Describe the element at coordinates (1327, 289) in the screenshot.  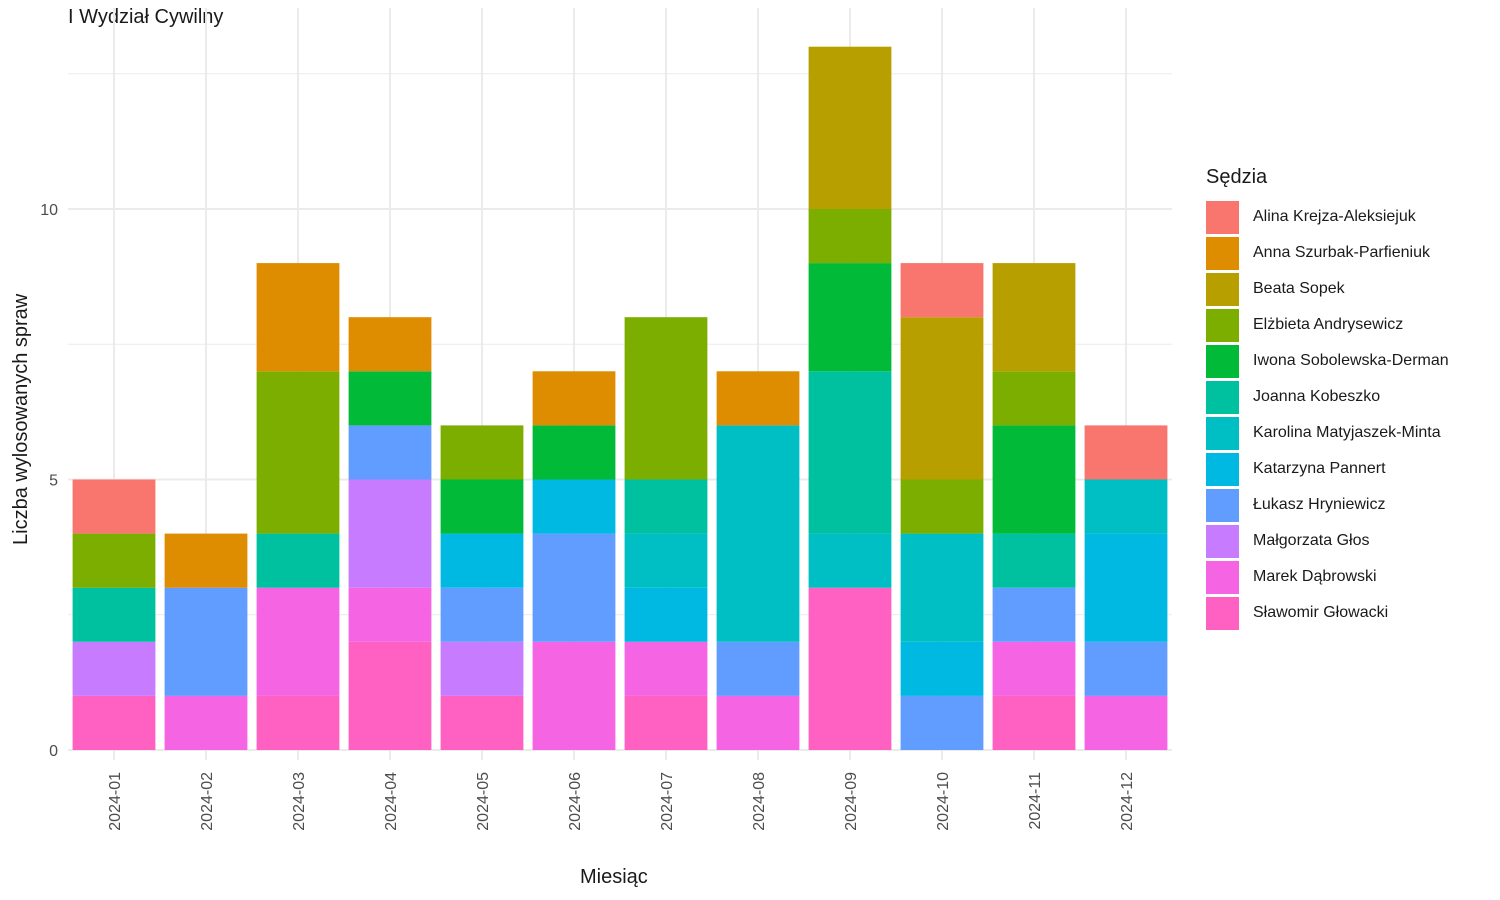
I see `legend-item: Beata Sopek` at that location.